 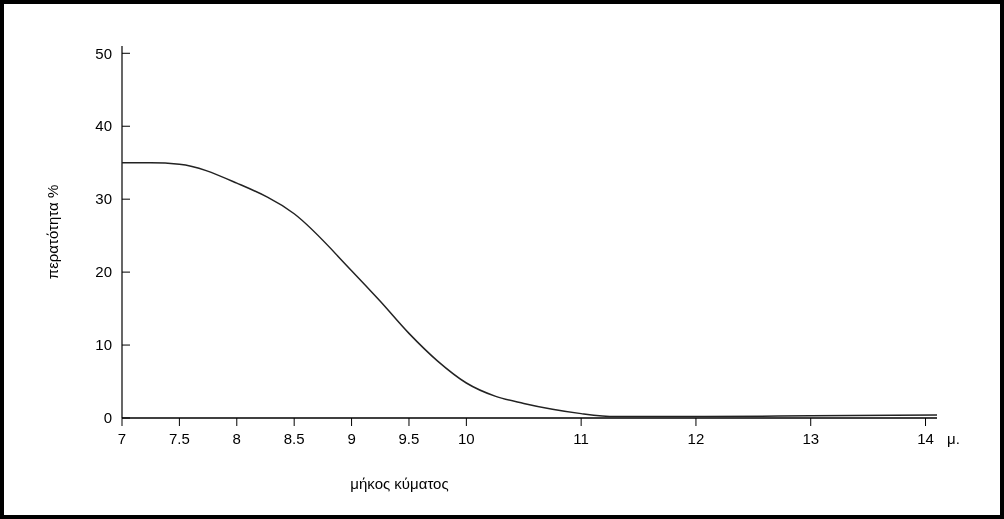 I want to click on x-tick-label: 9, so click(x=351, y=438).